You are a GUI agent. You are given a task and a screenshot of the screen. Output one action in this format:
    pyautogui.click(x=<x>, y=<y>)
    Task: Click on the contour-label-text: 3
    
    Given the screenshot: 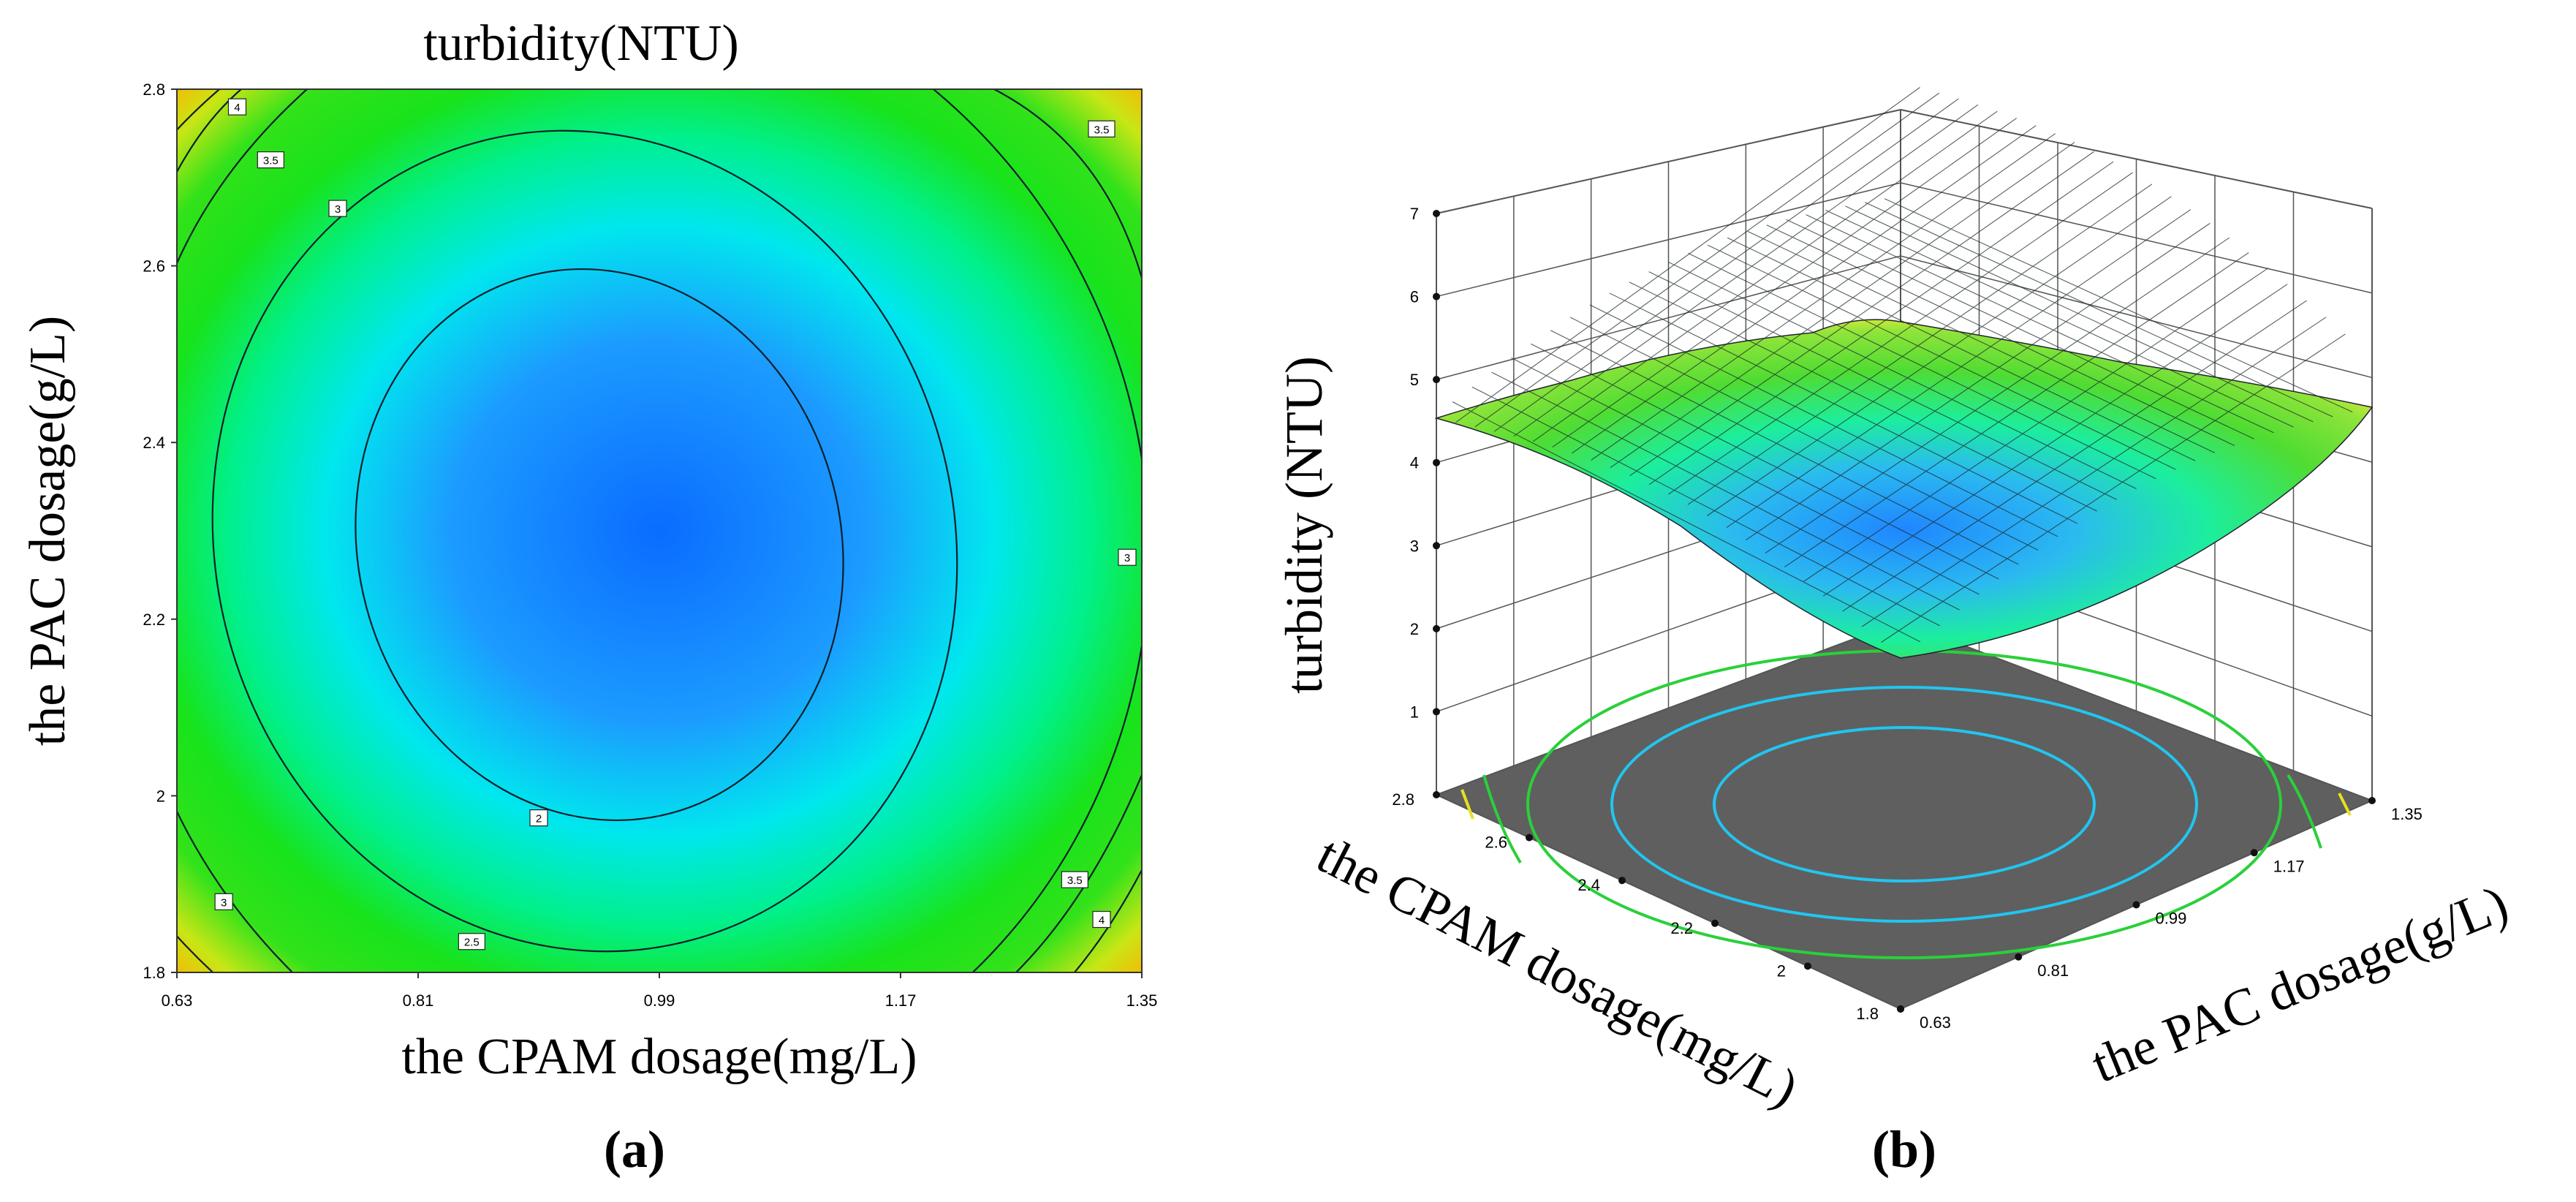 What is the action you would take?
    pyautogui.click(x=338, y=209)
    